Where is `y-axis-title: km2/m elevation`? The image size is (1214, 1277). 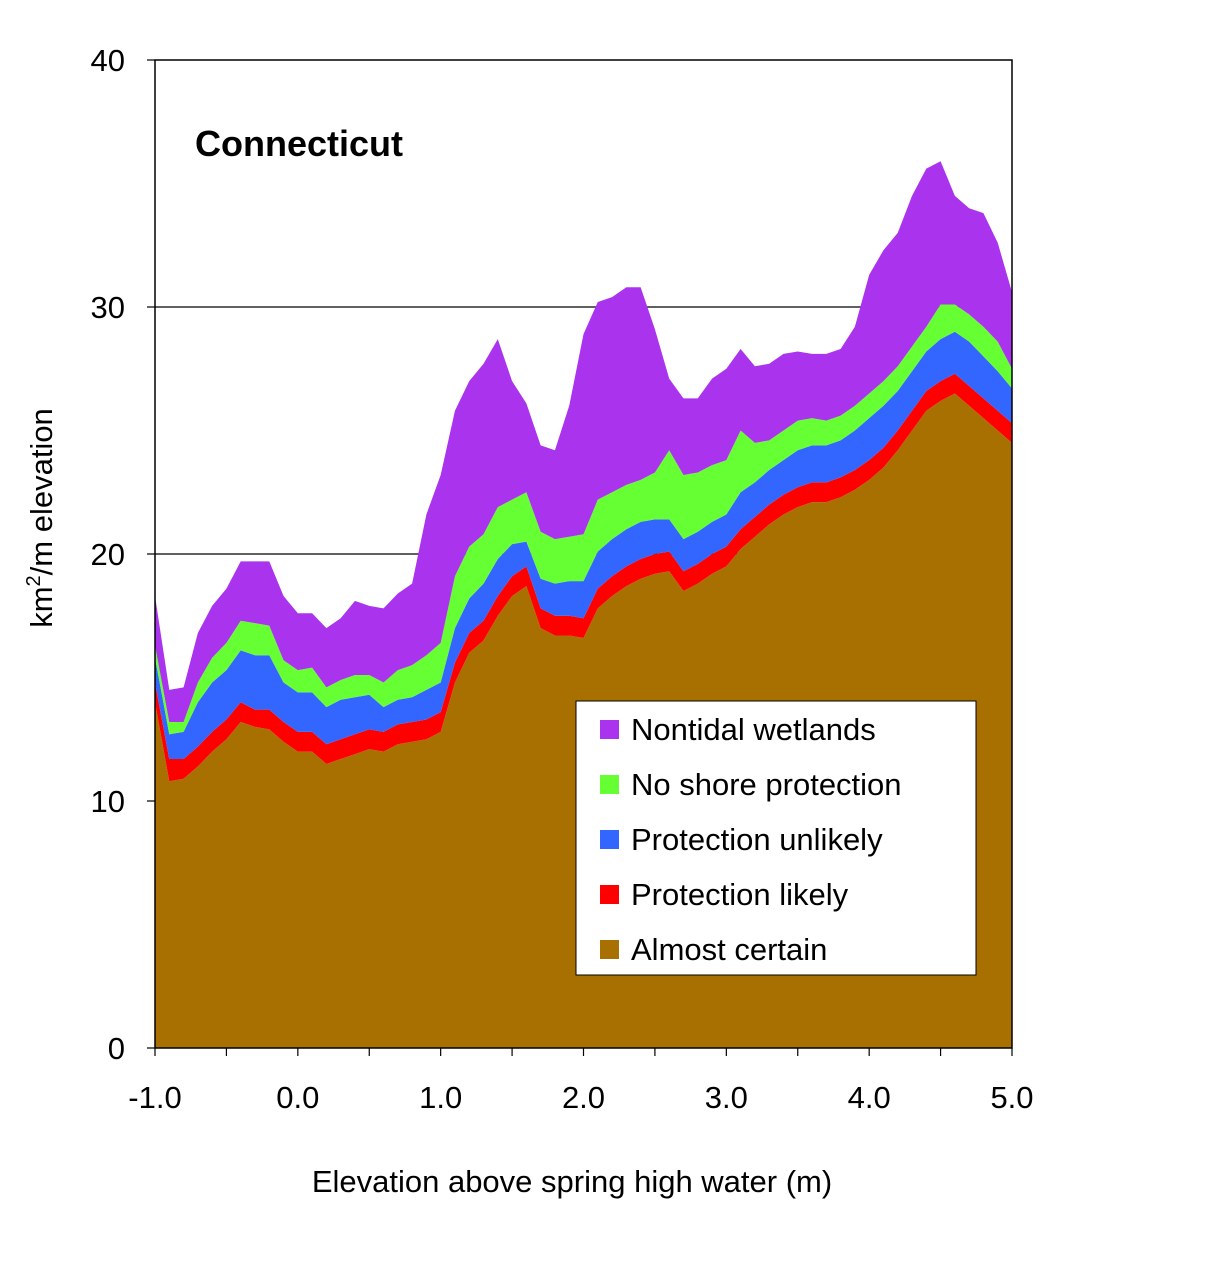 y-axis-title: km2/m elevation is located at coordinates (41, 518).